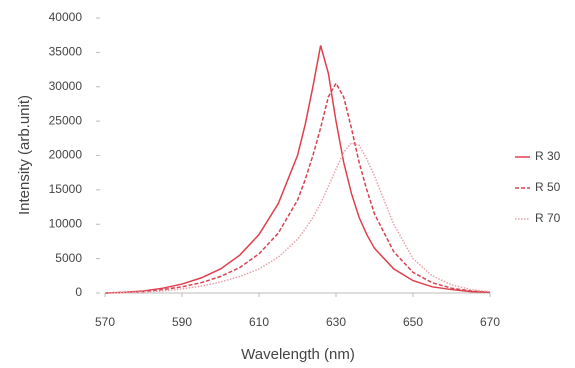 Image resolution: width=575 pixels, height=368 pixels. Describe the element at coordinates (259, 322) in the screenshot. I see `x-tick-label: 610` at that location.